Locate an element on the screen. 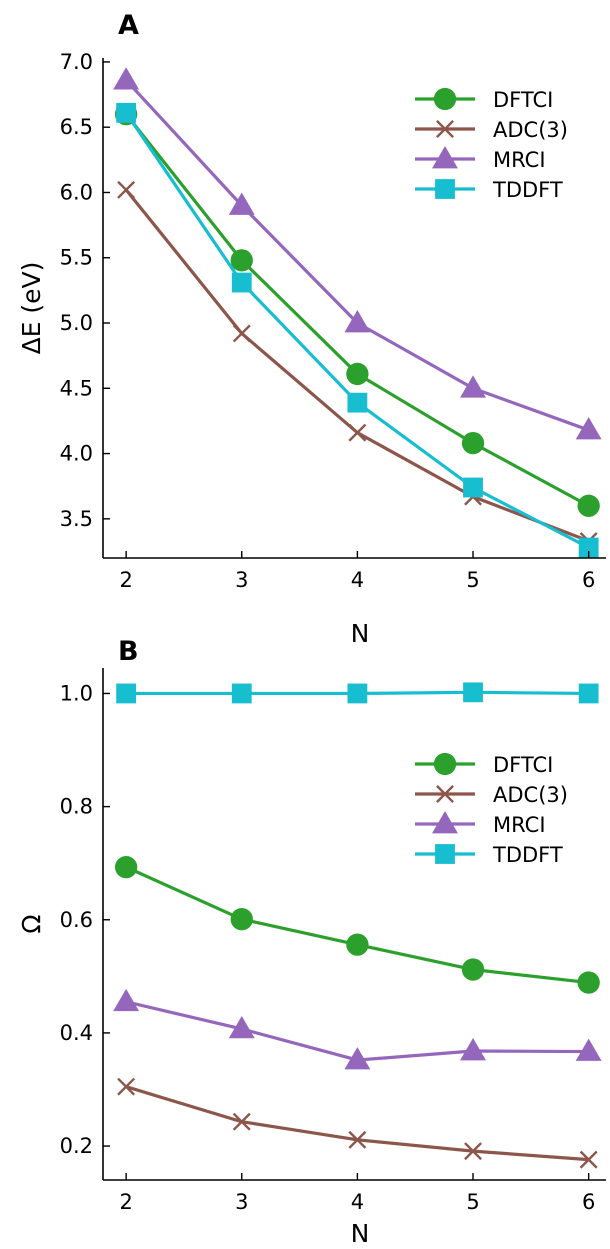 Image resolution: width=610 pixels, height=1249 pixels. y-tick-label: 5.5 is located at coordinates (76, 258).